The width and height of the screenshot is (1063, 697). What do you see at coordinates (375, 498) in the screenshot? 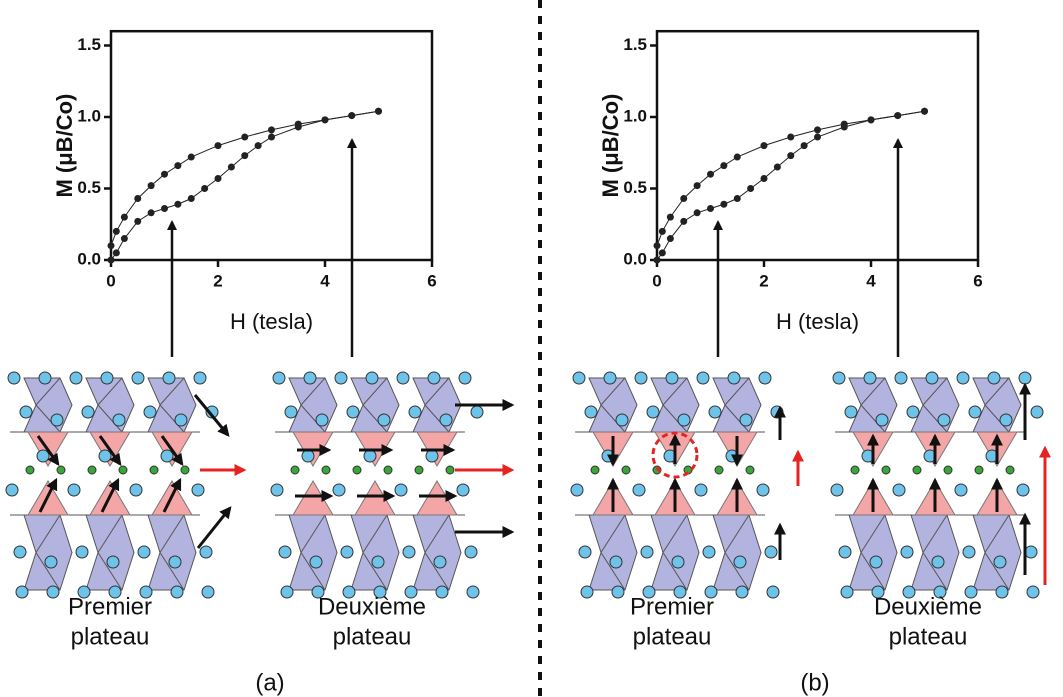
I see `triangle` at bounding box center [375, 498].